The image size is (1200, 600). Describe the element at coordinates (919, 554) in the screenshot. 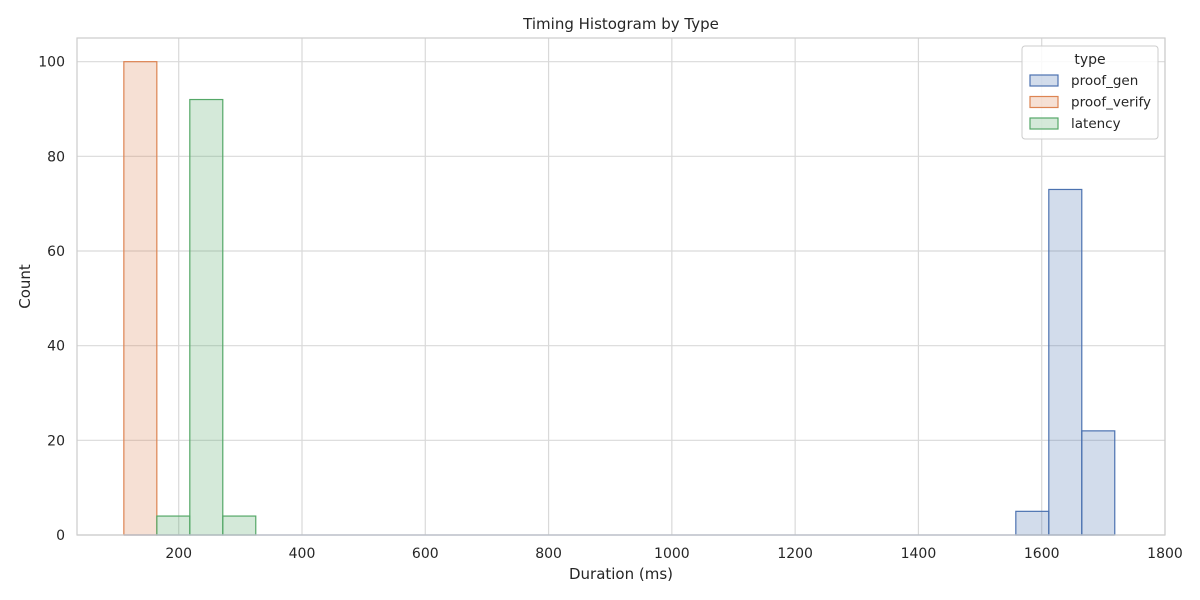

I see `x-tick-label: 1400` at that location.